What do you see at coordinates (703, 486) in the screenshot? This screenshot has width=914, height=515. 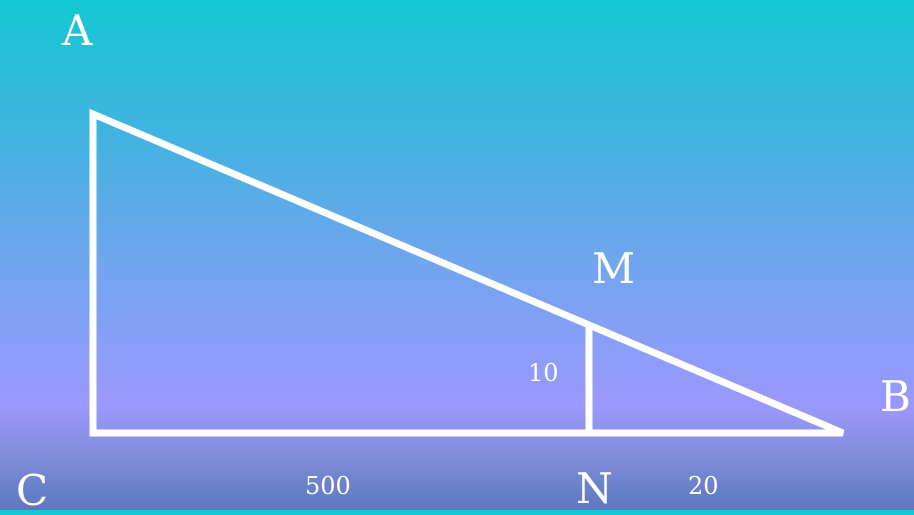 I see `length-label-nb: 20` at bounding box center [703, 486].